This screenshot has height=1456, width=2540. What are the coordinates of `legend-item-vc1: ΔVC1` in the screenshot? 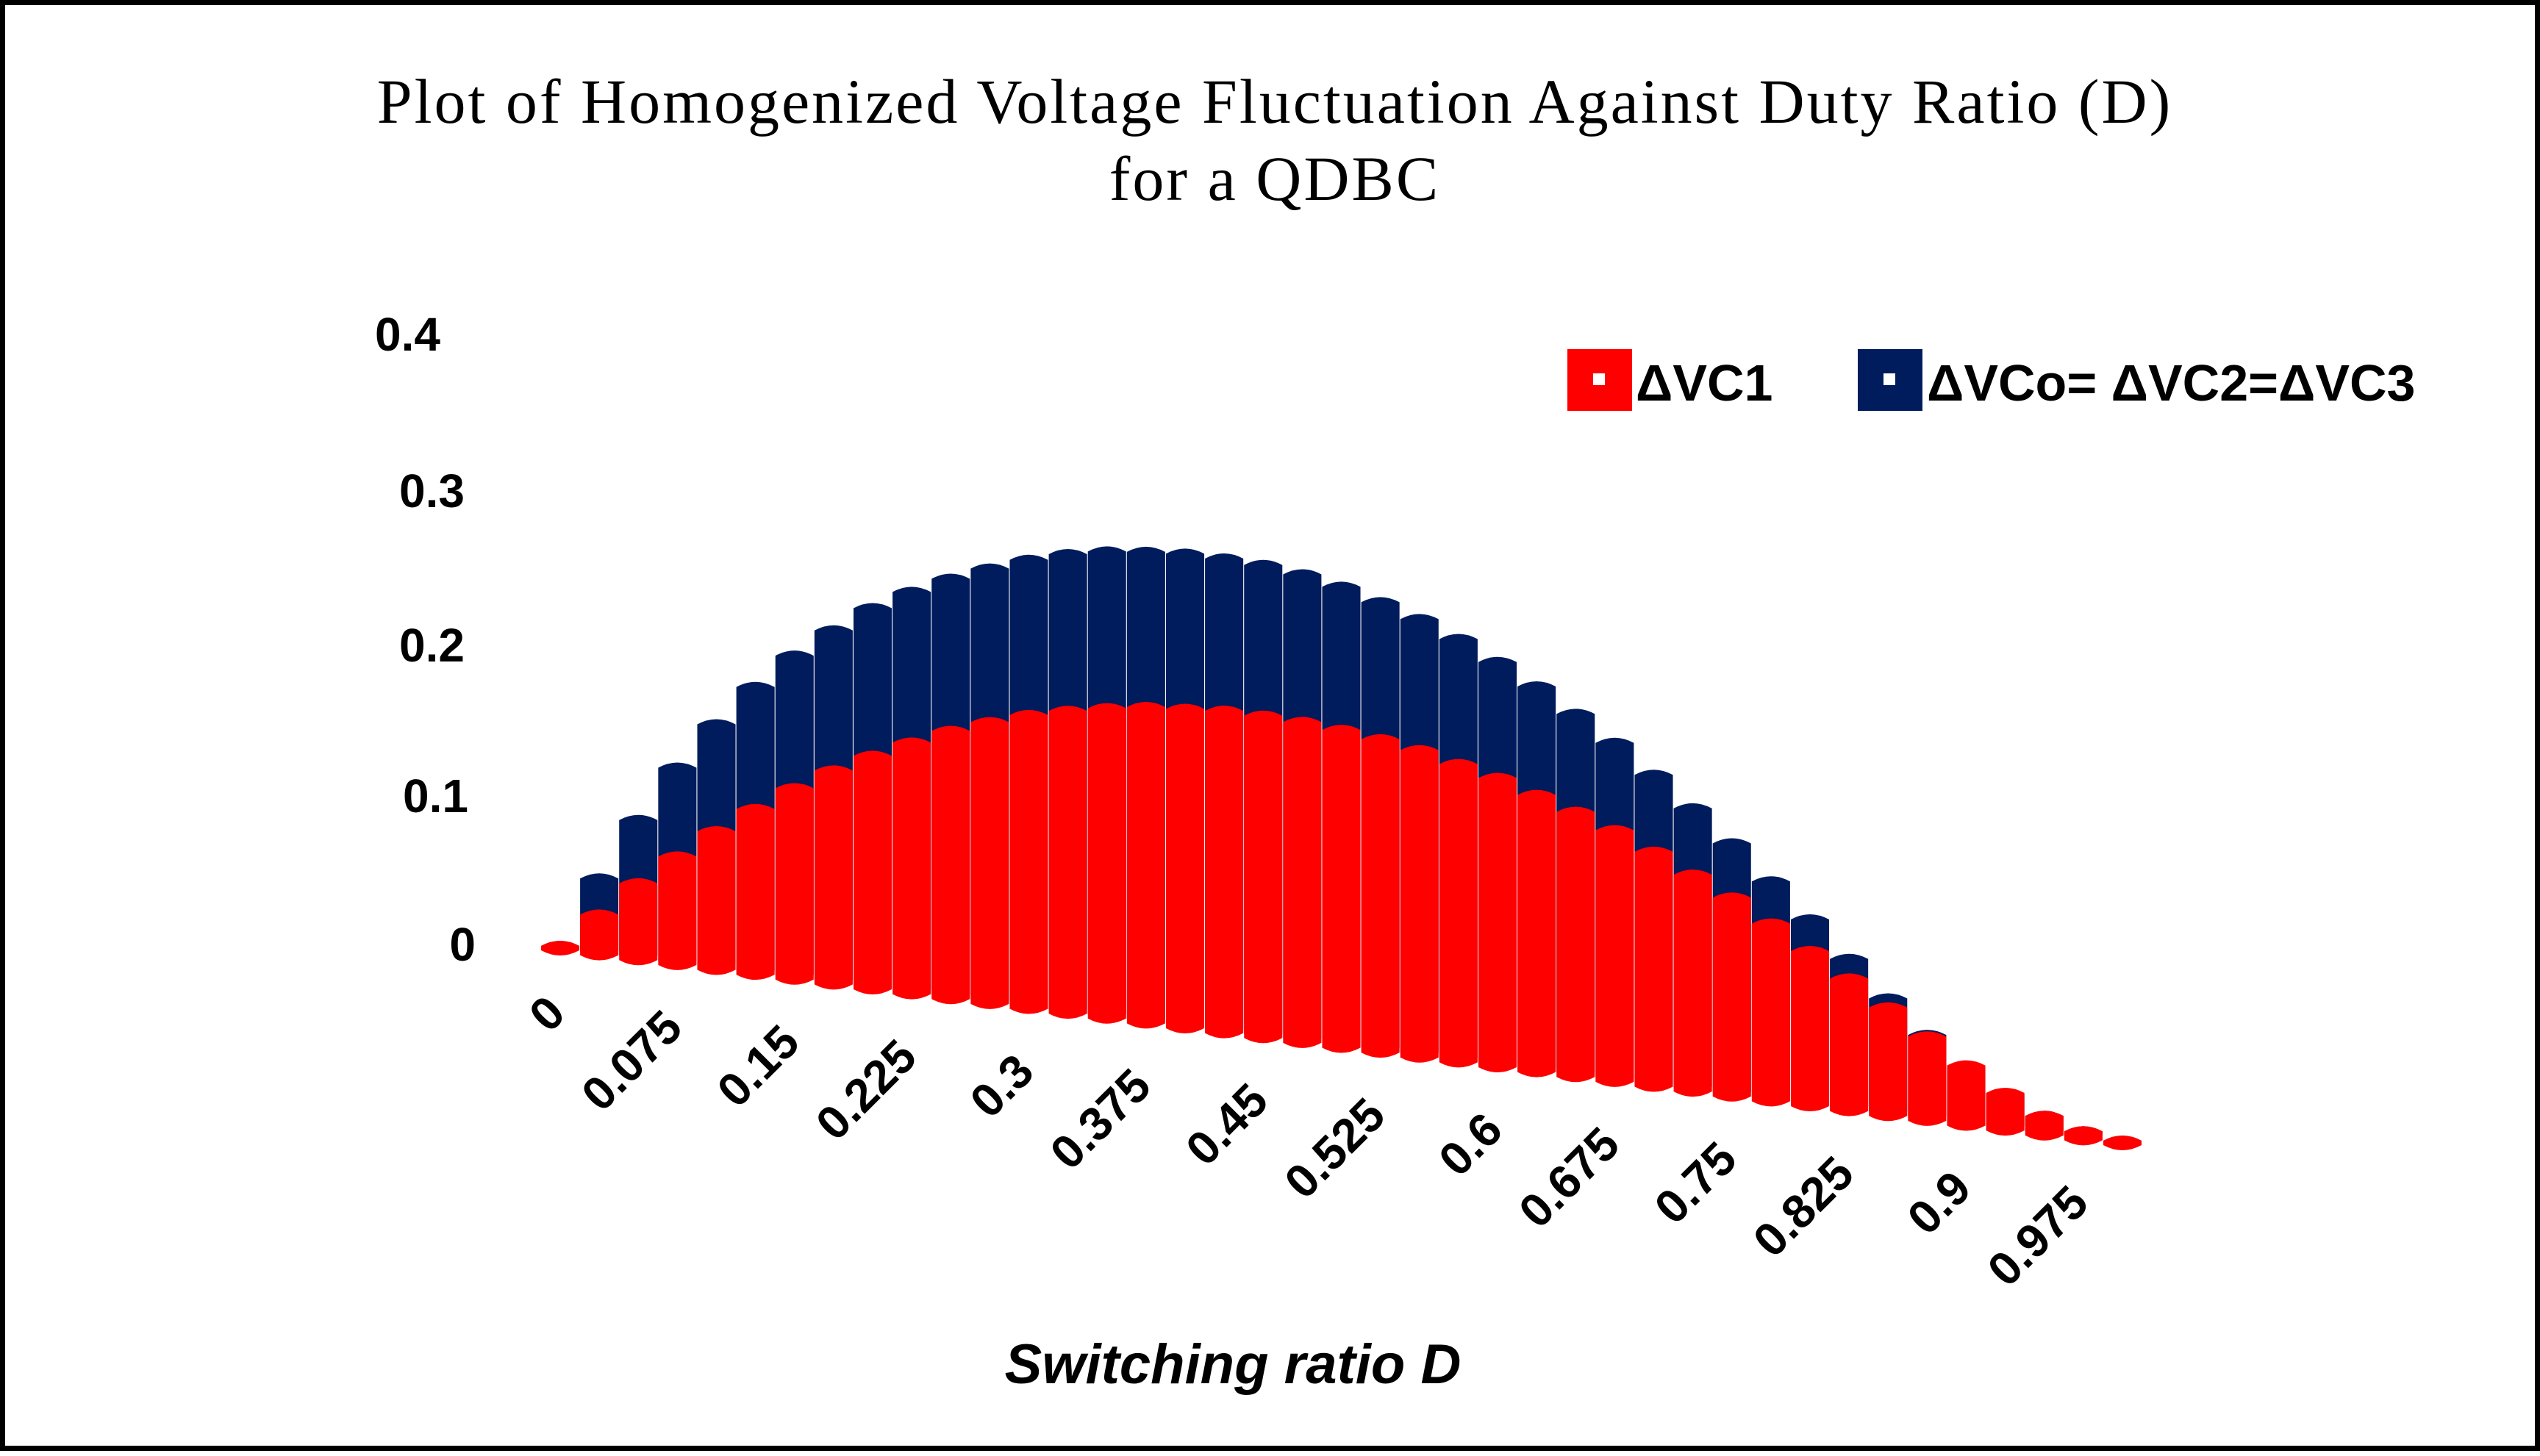 It's located at (1670, 381).